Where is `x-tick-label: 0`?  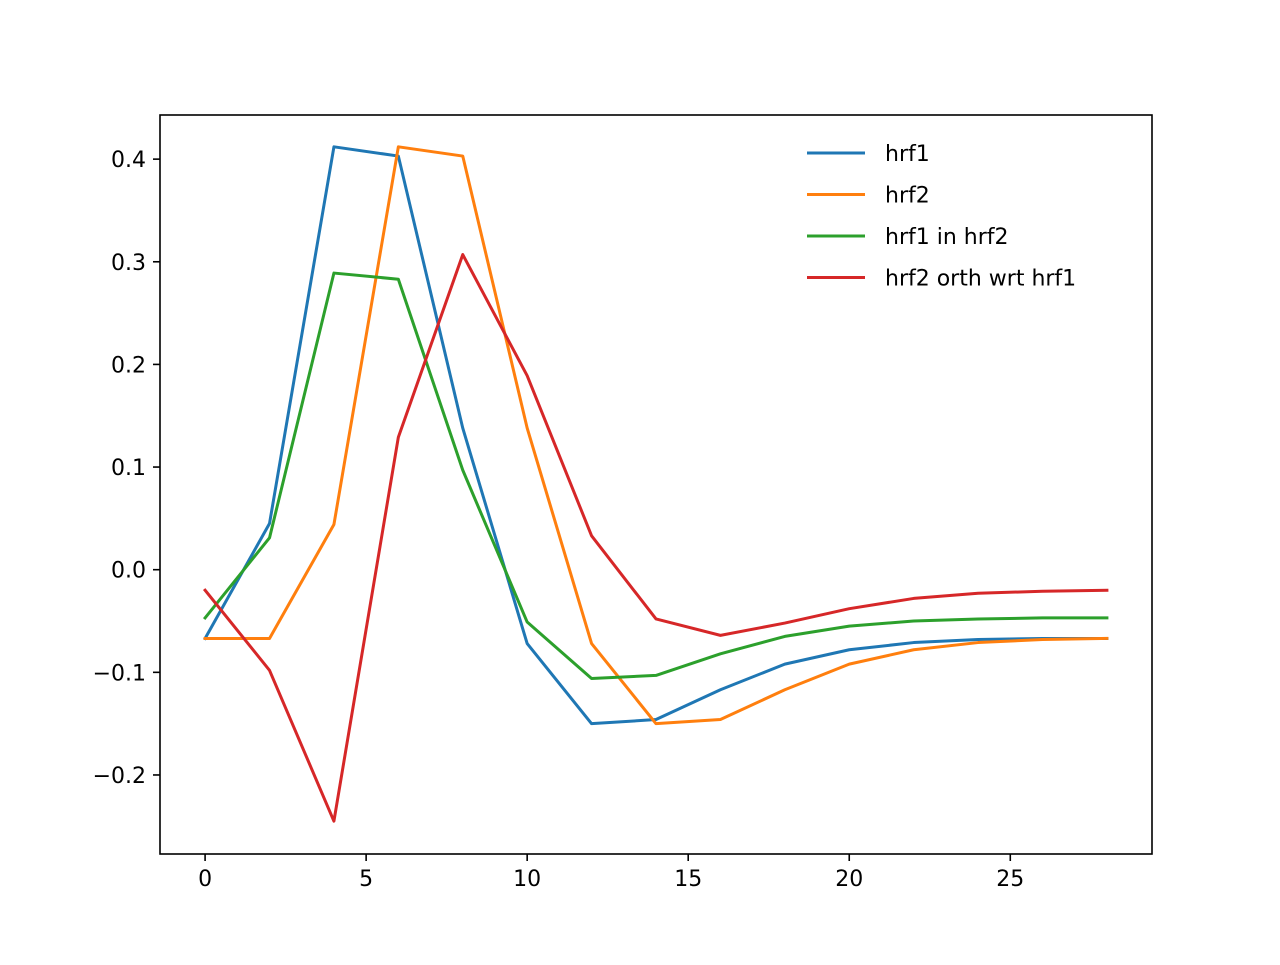 x-tick-label: 0 is located at coordinates (205, 879).